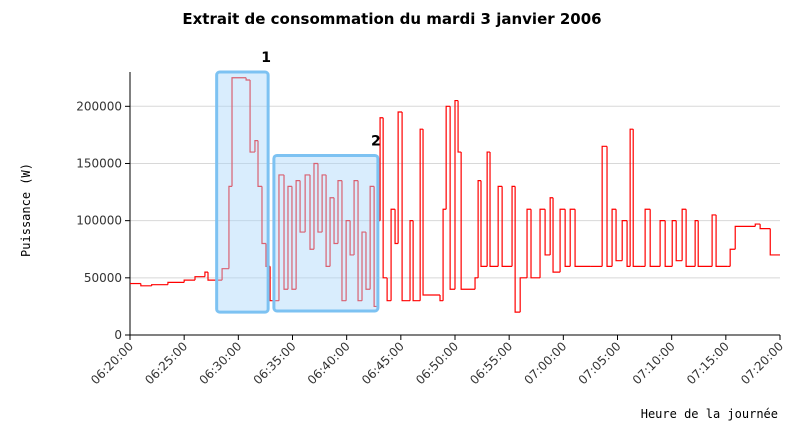 The width and height of the screenshot is (785, 429). I want to click on x-tick-label: 06:20:00, so click(112, 363).